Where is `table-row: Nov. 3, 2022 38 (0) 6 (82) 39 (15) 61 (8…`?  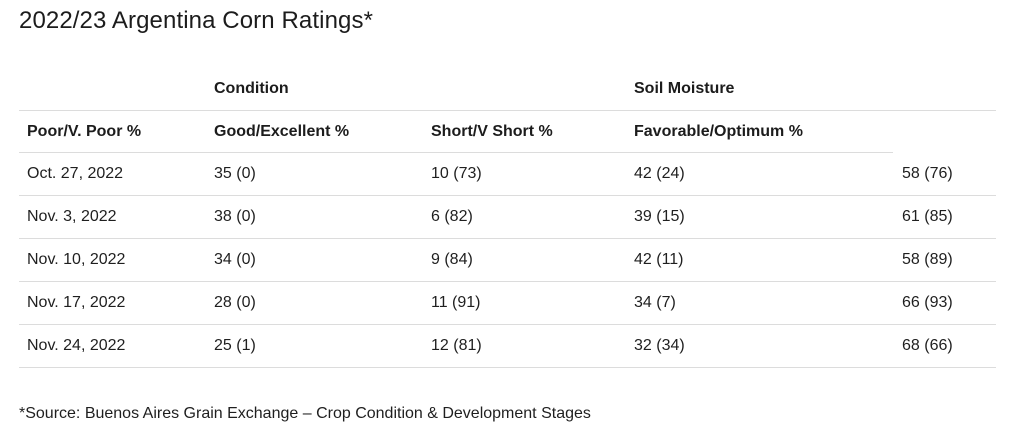 table-row: Nov. 3, 2022 38 (0) 6 (82) 39 (15) 61 (8… is located at coordinates (507, 217).